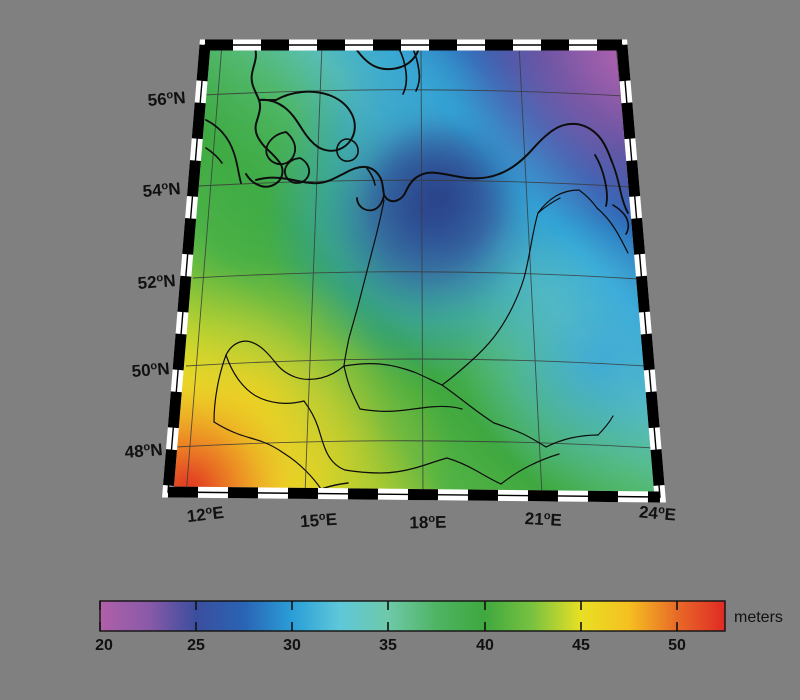 The image size is (800, 700). What do you see at coordinates (370, 176) in the screenshot?
I see `coast-ruegen` at bounding box center [370, 176].